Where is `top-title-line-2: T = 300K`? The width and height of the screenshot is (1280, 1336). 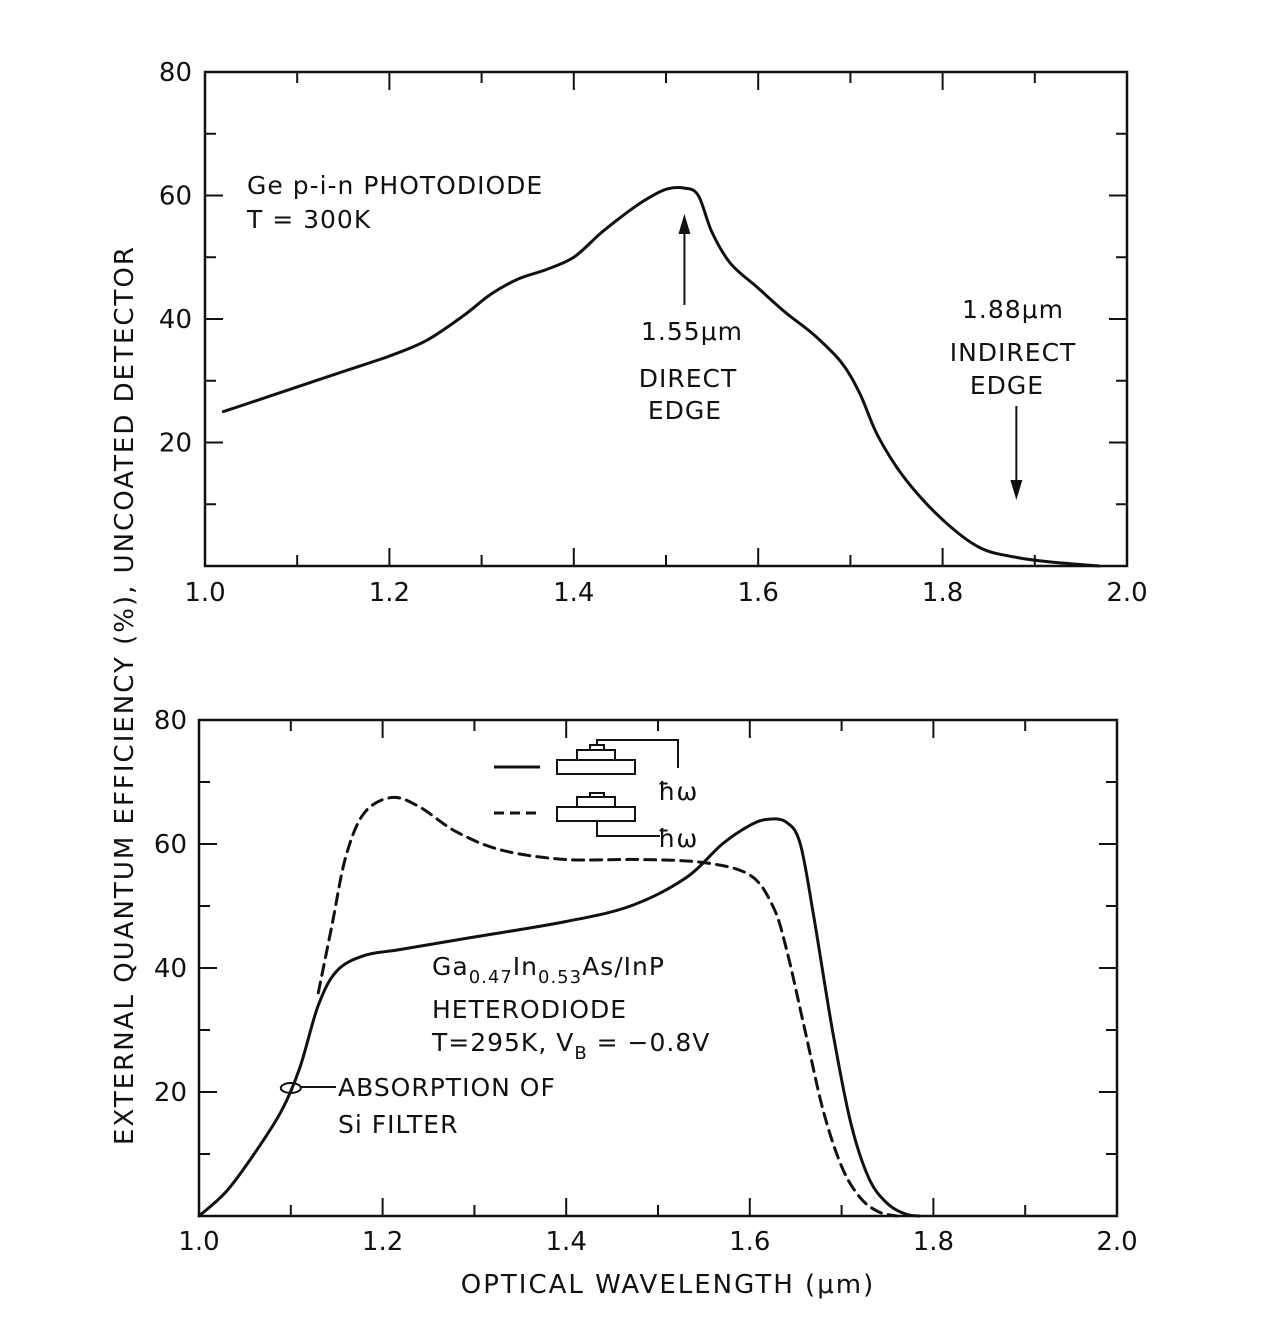
top-title-line-2: T = 300K is located at coordinates (308, 219).